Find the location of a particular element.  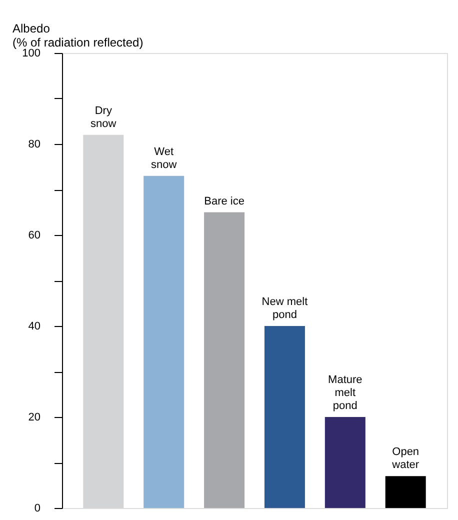

x-tick-label: Wet snow is located at coordinates (163, 158).